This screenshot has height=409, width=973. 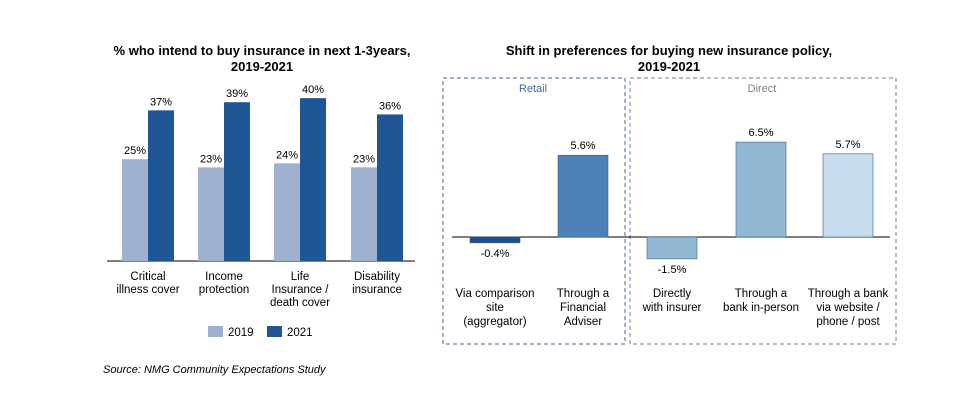 What do you see at coordinates (390, 106) in the screenshot?
I see `left-bar-label-2021-3: 36%` at bounding box center [390, 106].